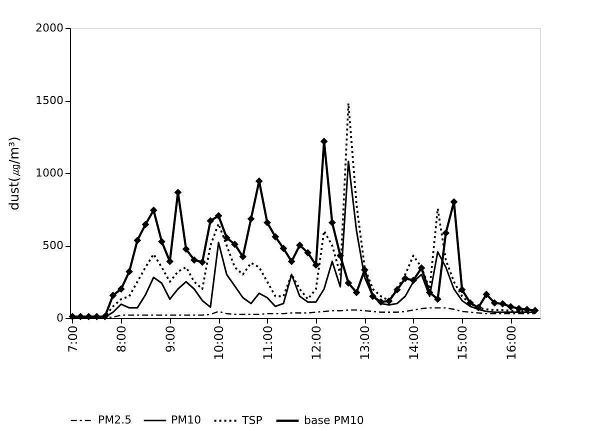  What do you see at coordinates (50, 100) in the screenshot?
I see `y-tick-label: 1500` at bounding box center [50, 100].